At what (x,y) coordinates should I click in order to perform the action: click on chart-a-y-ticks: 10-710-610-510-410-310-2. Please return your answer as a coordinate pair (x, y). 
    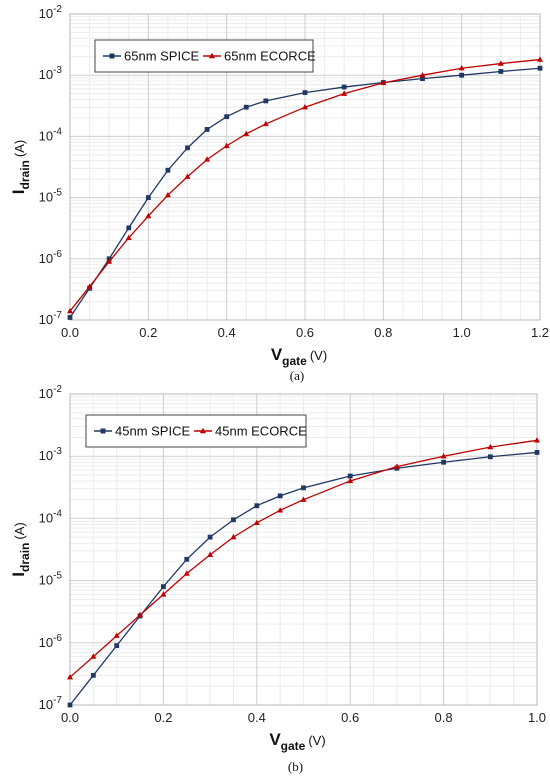
    Looking at the image, I should click on (51, 165).